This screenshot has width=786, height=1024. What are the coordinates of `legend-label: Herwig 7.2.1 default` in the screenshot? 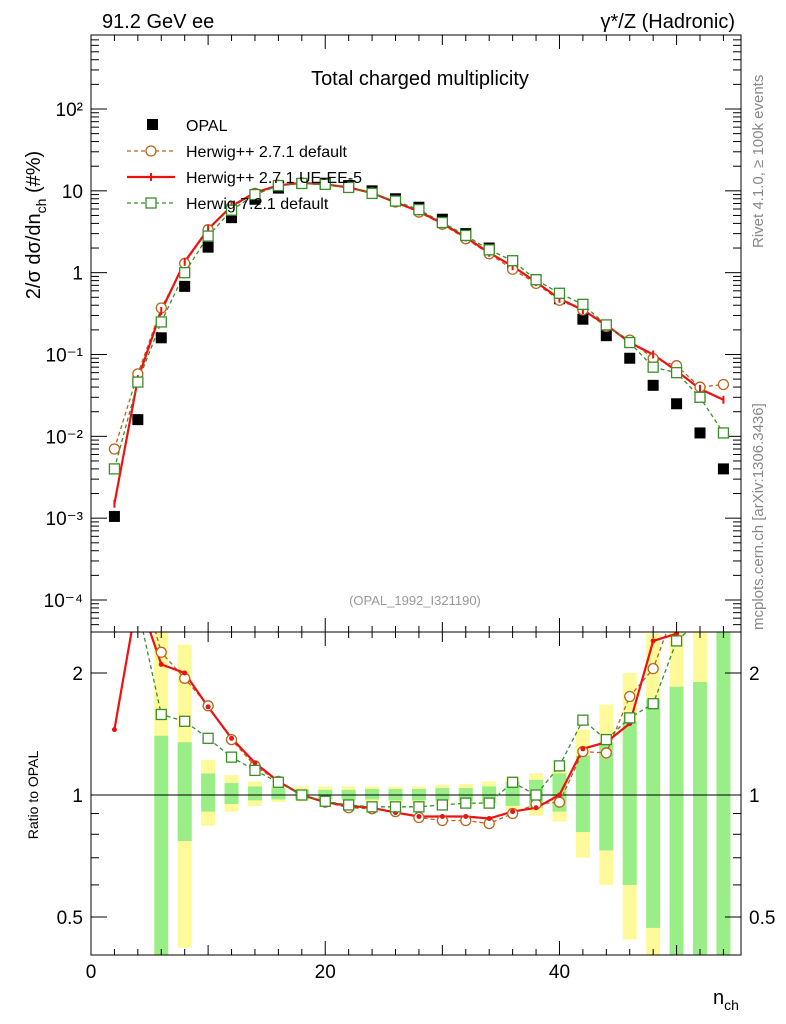 It's located at (257, 204).